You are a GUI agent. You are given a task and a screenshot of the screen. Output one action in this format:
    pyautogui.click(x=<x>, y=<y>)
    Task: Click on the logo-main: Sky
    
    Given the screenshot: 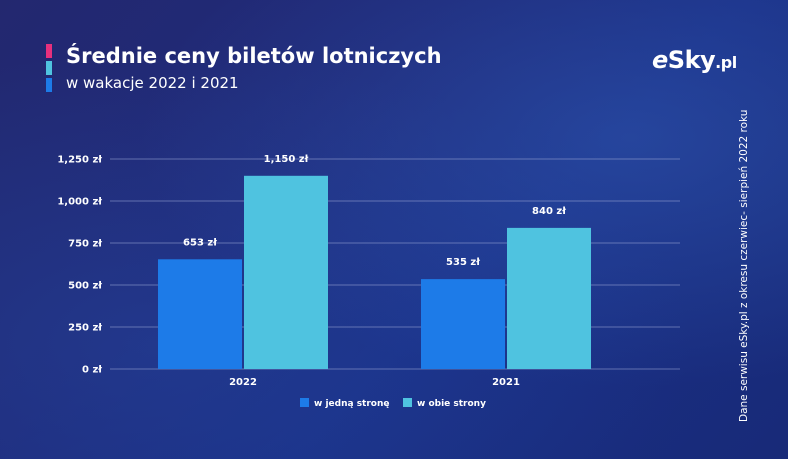 What is the action you would take?
    pyautogui.click(x=691, y=60)
    